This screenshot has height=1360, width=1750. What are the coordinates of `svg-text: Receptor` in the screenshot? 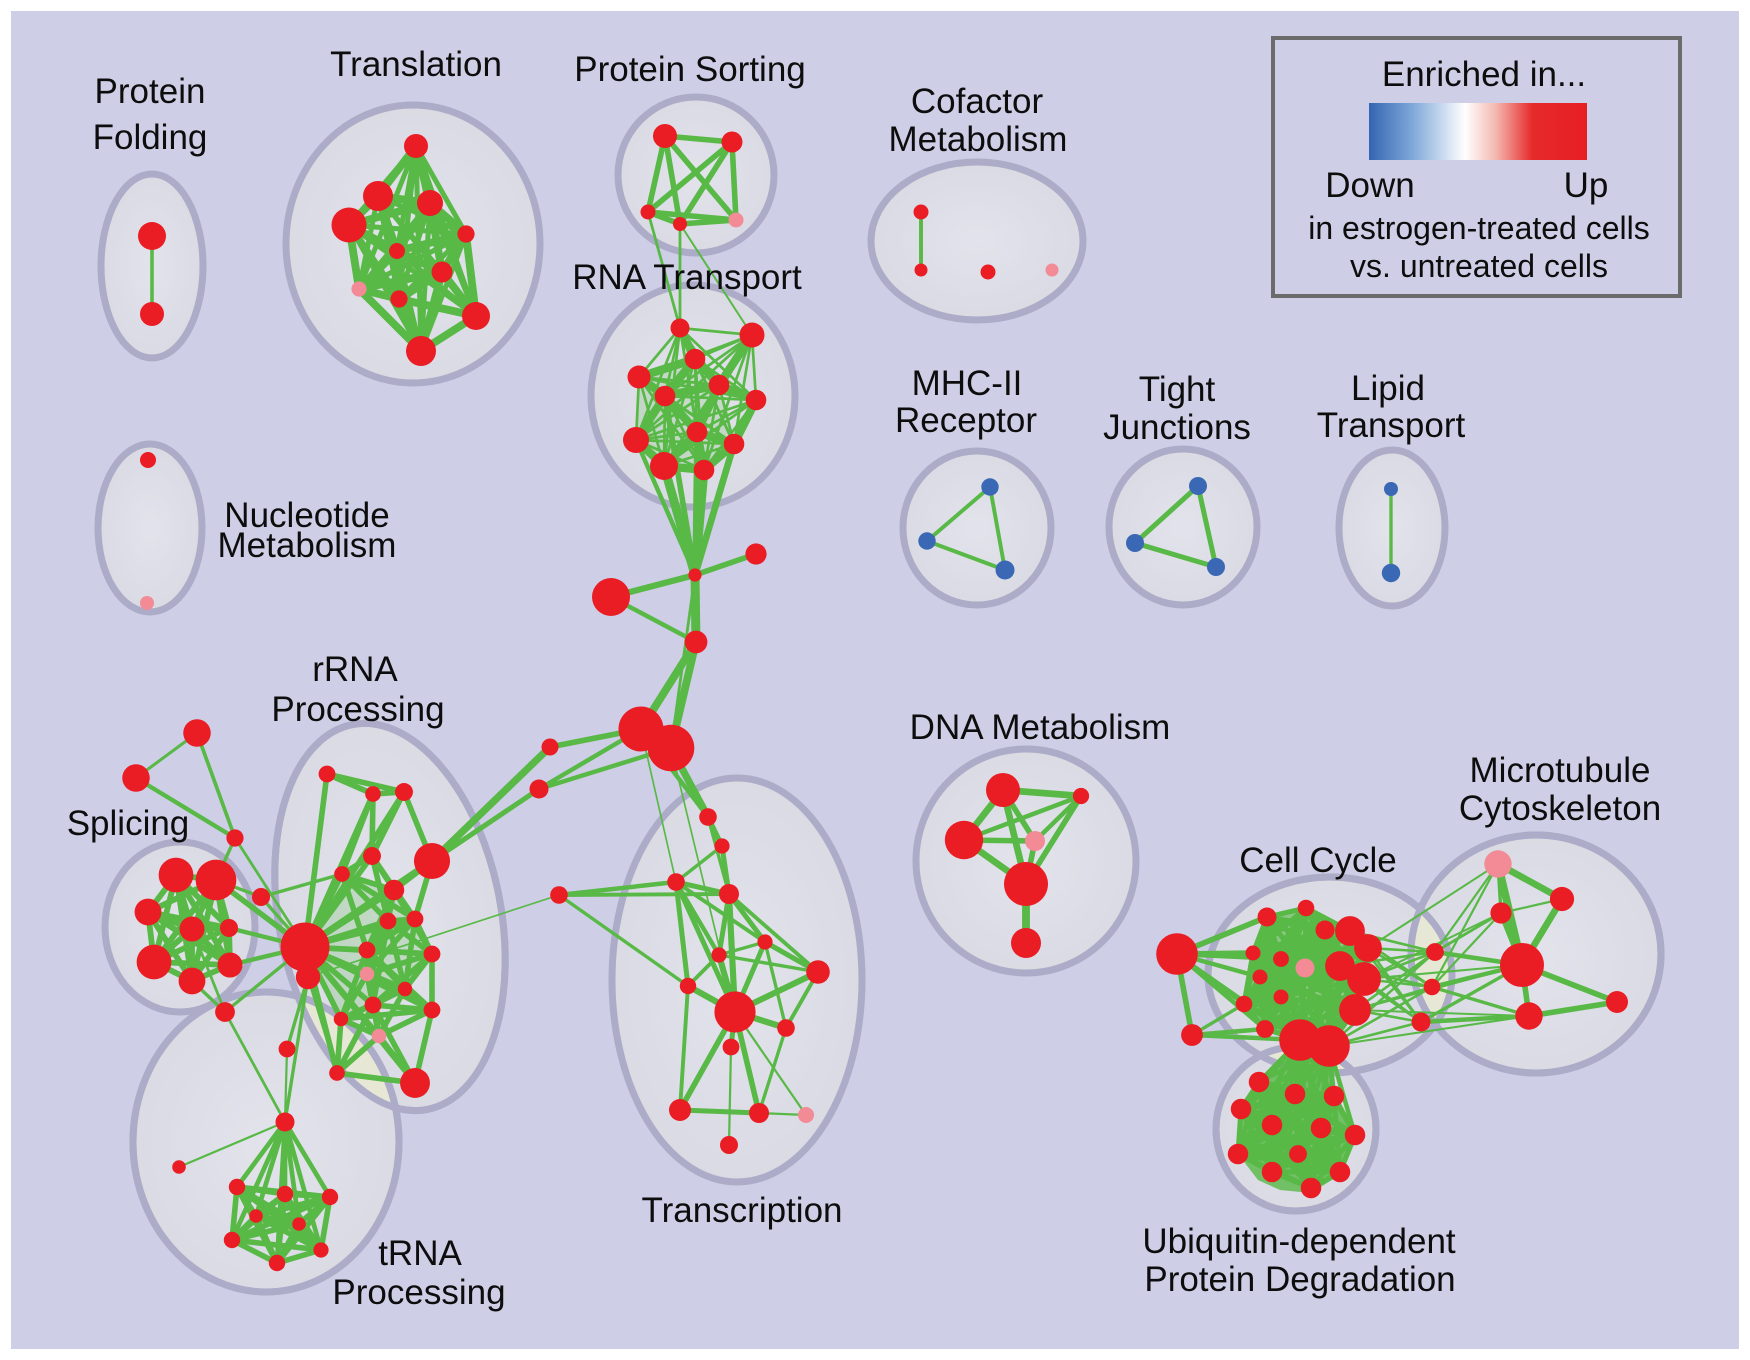 It's located at (966, 420).